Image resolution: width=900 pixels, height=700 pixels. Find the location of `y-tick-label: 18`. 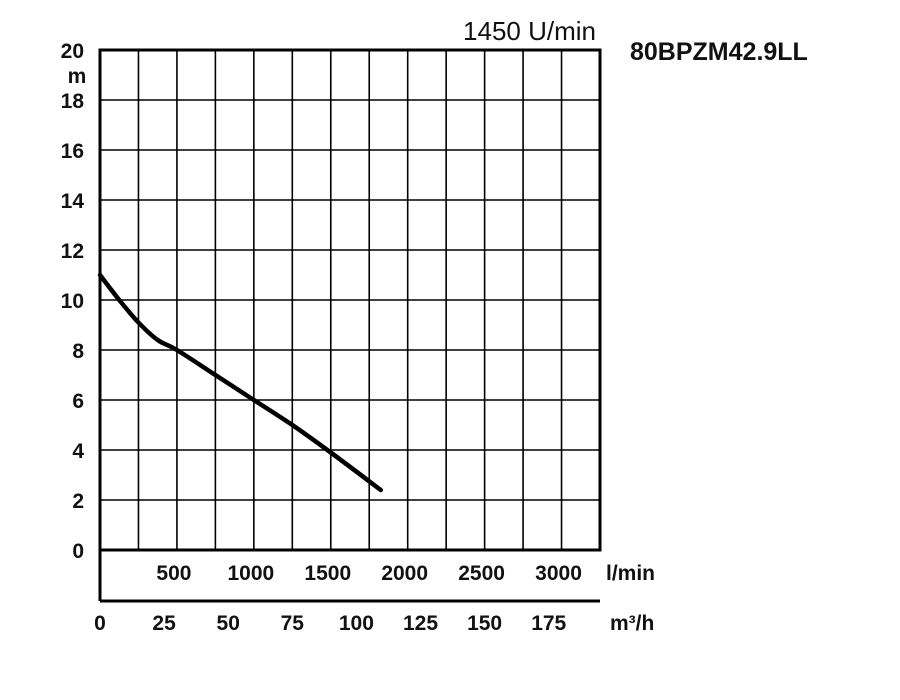

y-tick-label: 18 is located at coordinates (73, 101).